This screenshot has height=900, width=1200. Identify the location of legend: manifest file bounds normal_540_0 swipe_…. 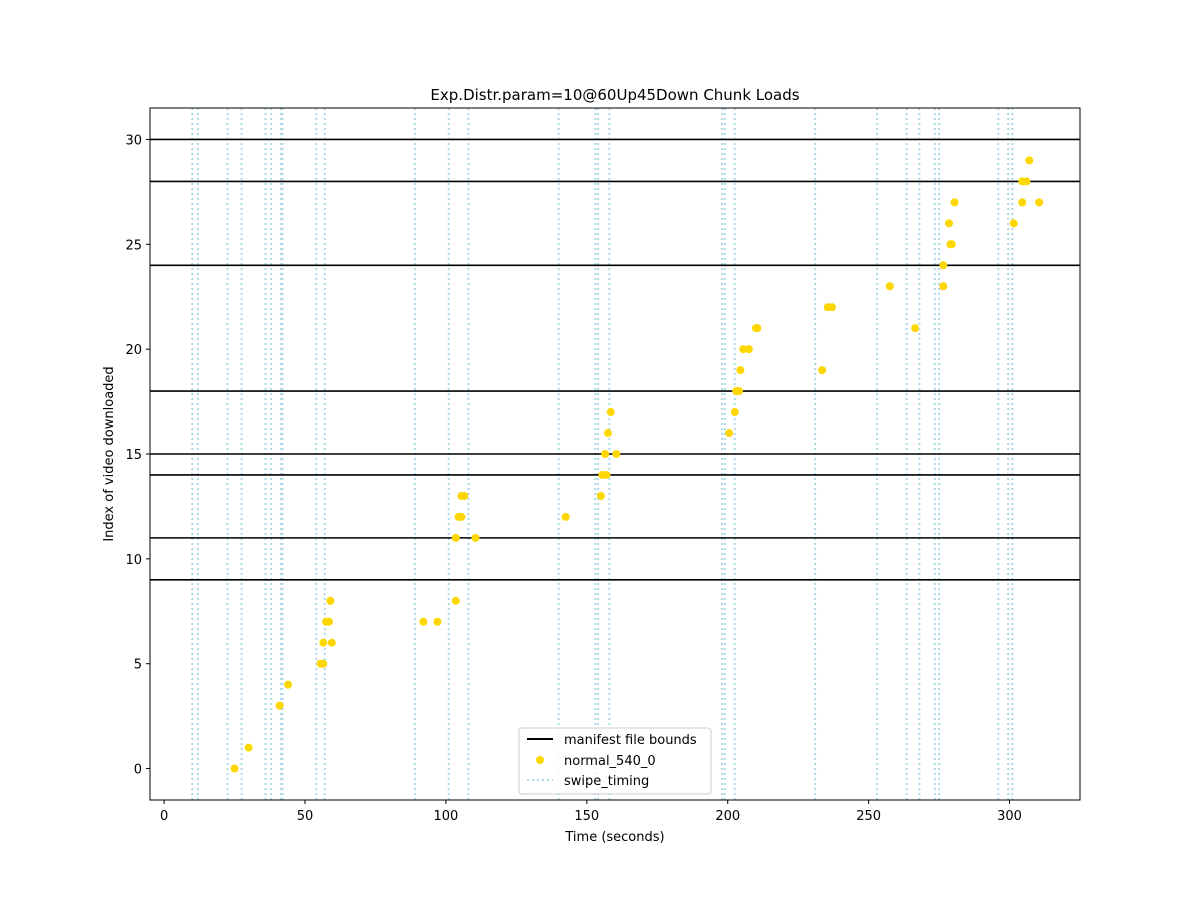
(615, 761).